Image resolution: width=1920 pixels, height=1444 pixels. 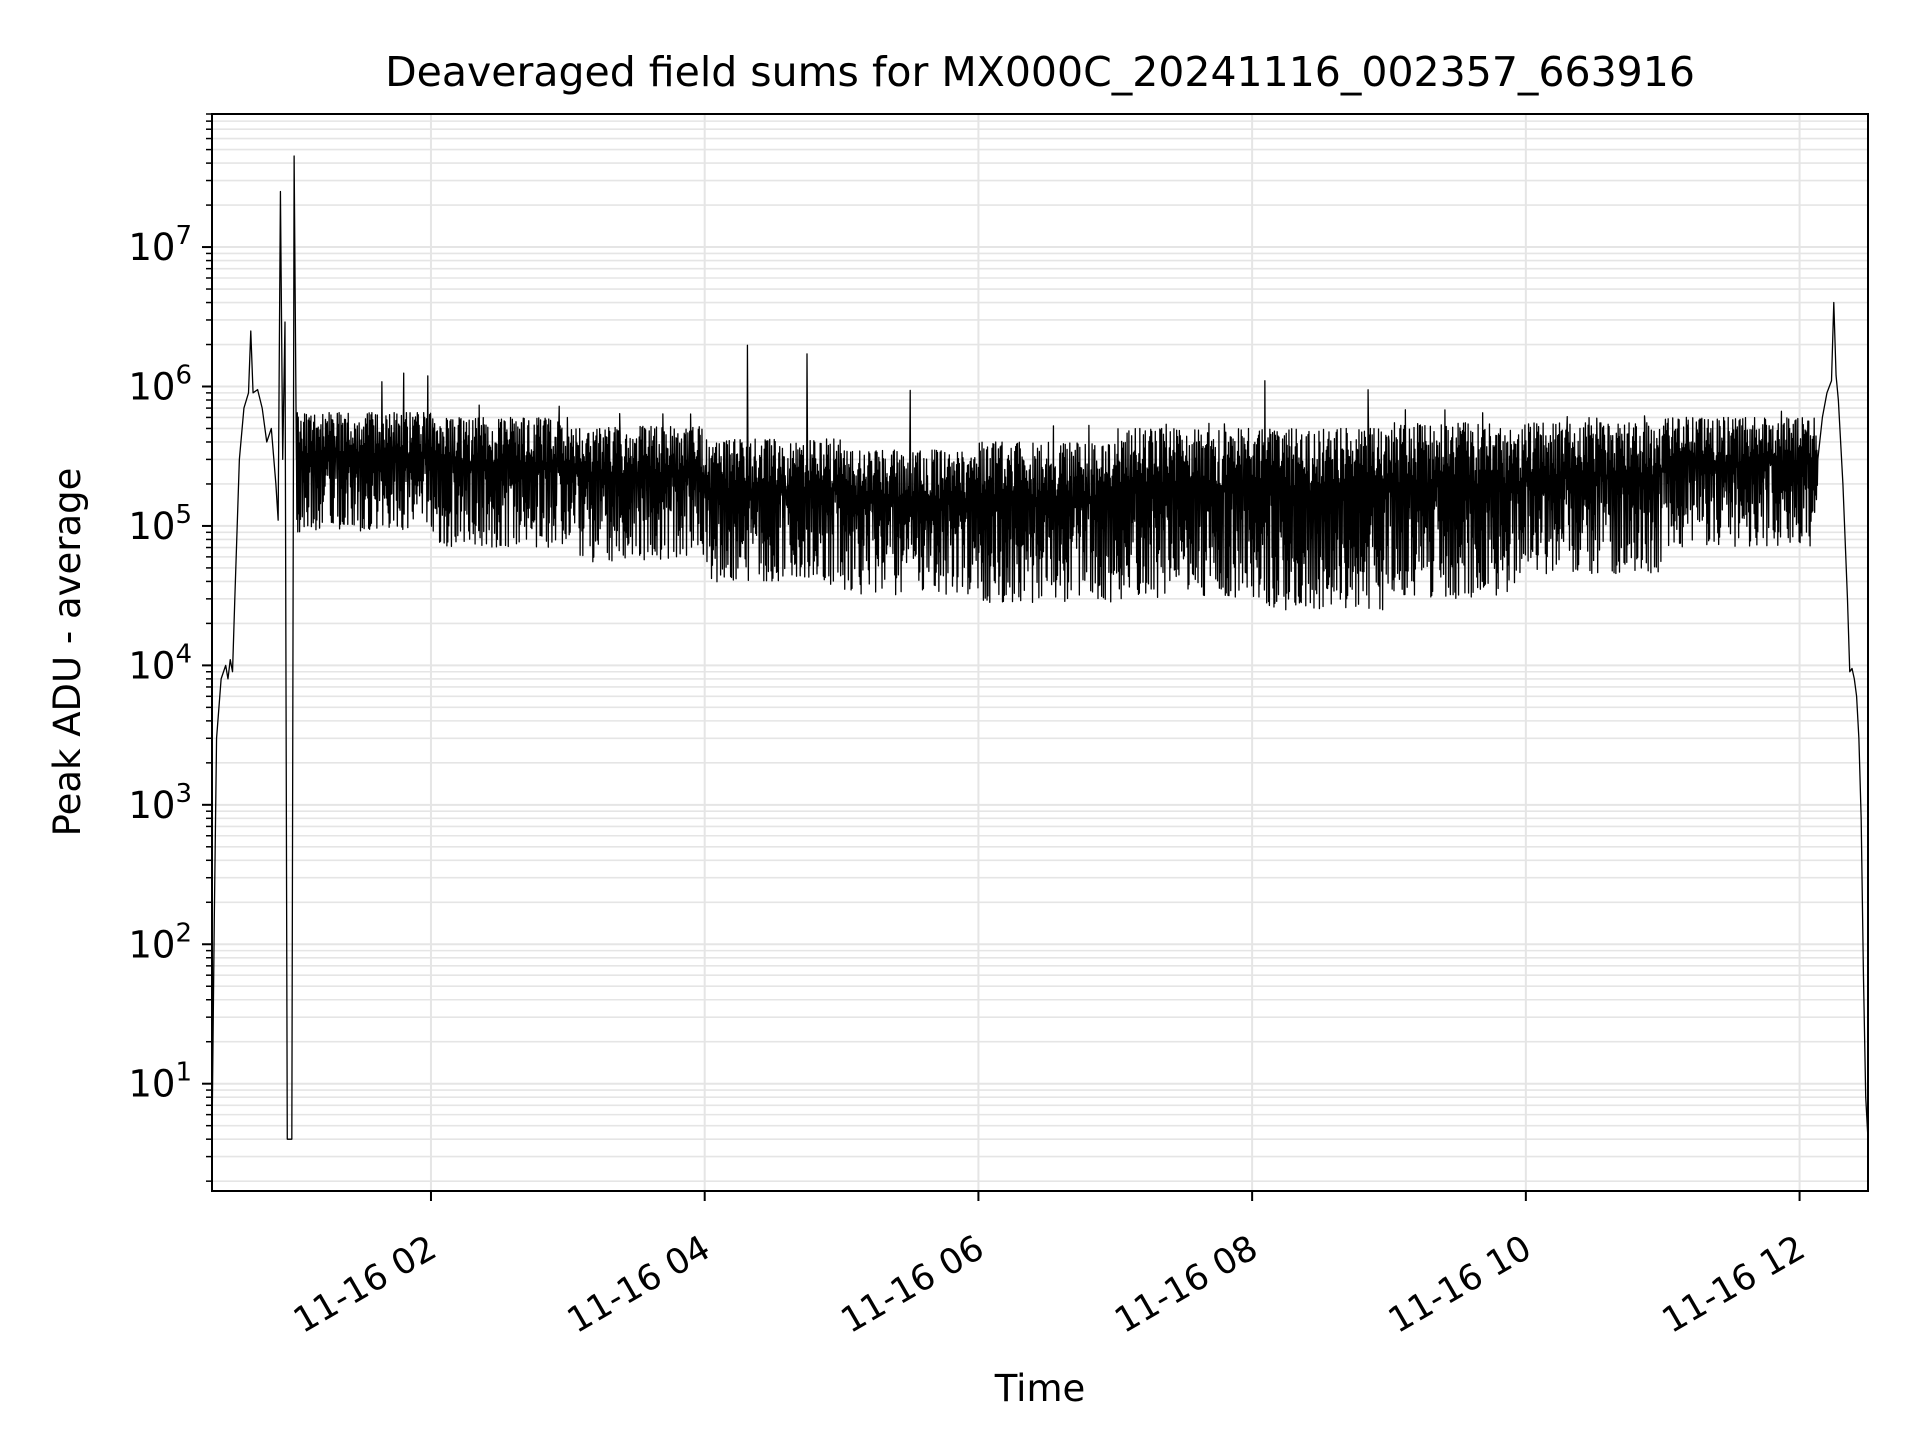 What do you see at coordinates (160, 803) in the screenshot?
I see `y-tick-label: 103` at bounding box center [160, 803].